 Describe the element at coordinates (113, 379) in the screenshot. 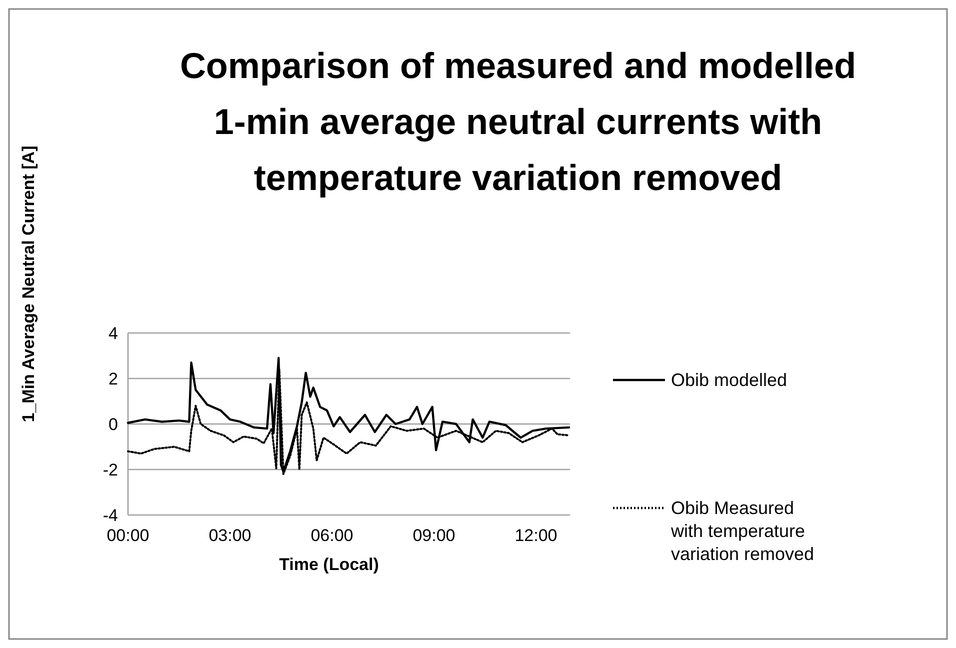

I see `y-tick-label: 2` at that location.